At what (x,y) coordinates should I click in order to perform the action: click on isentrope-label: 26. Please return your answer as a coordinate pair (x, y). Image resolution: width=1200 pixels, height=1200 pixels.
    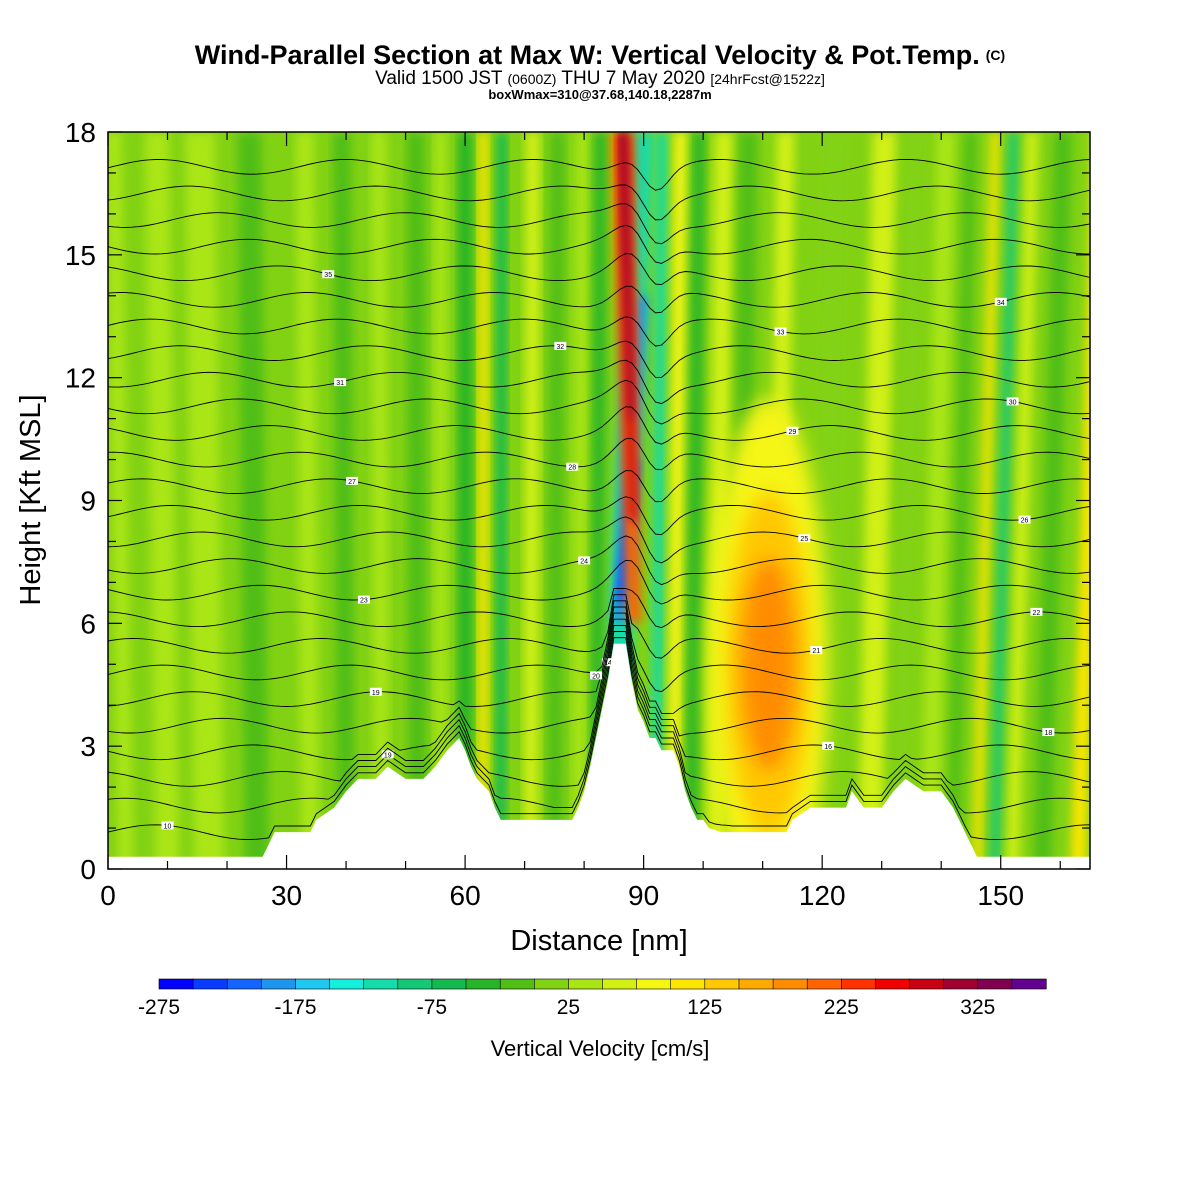
    Looking at the image, I should click on (1024, 520).